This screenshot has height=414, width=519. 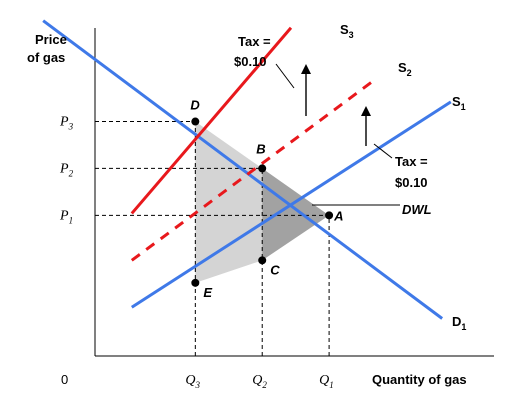 I want to click on point-e, so click(x=195, y=282).